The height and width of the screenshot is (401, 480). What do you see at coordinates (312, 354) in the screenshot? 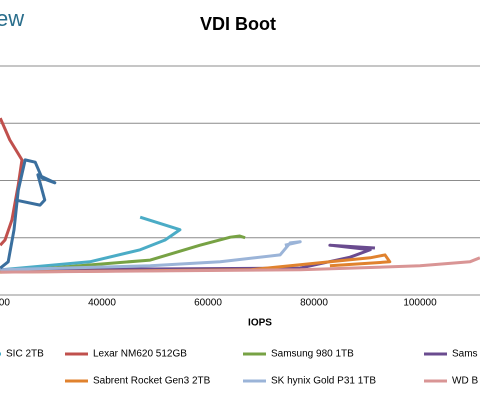
I see `legend-label: Samsung 980 1TB` at bounding box center [312, 354].